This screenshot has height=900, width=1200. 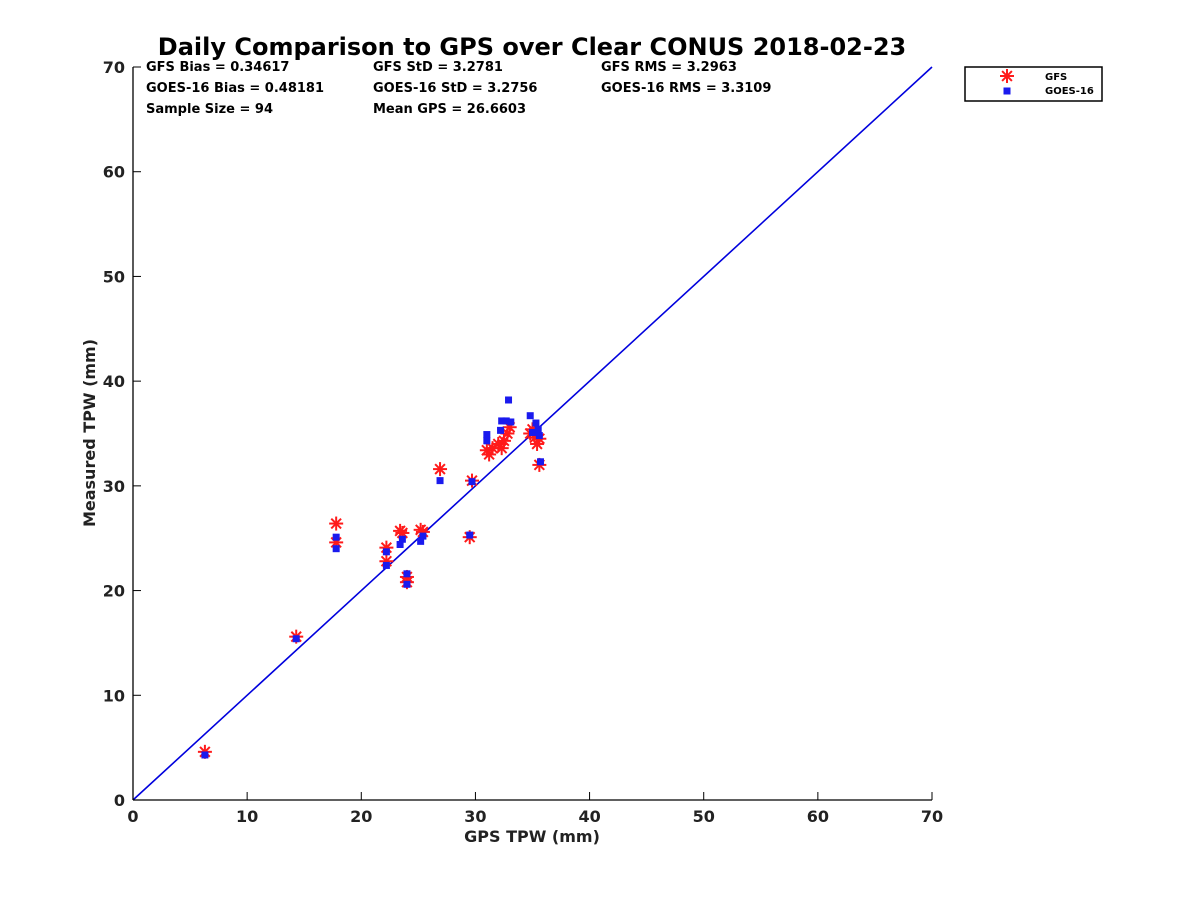 What do you see at coordinates (532, 836) in the screenshot?
I see `x-axis-title: GPS TPW (mm)` at bounding box center [532, 836].